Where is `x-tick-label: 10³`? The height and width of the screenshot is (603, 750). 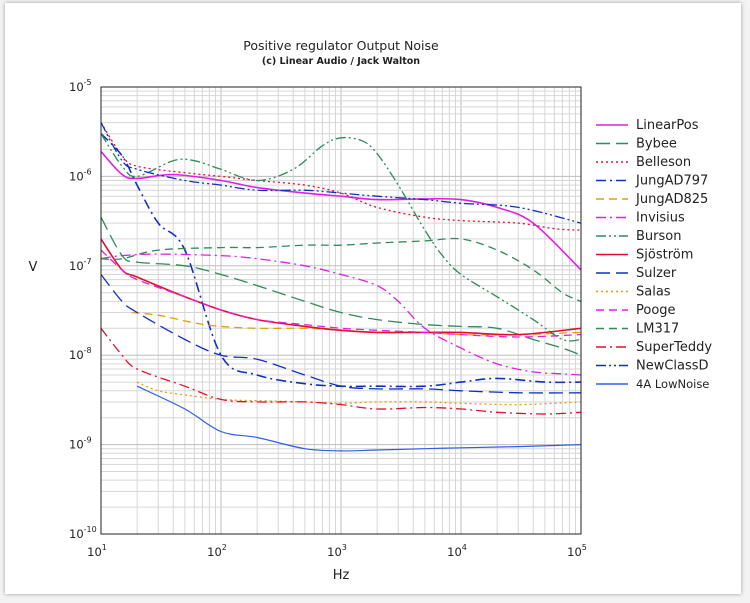
x-tick-label: 10³ is located at coordinates (337, 551).